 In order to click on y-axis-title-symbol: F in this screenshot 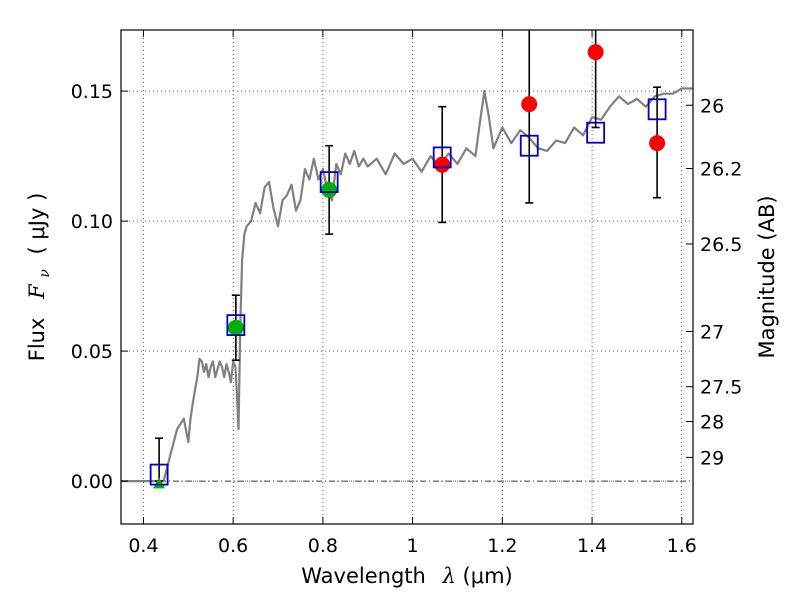, I will do `click(37, 291)`.